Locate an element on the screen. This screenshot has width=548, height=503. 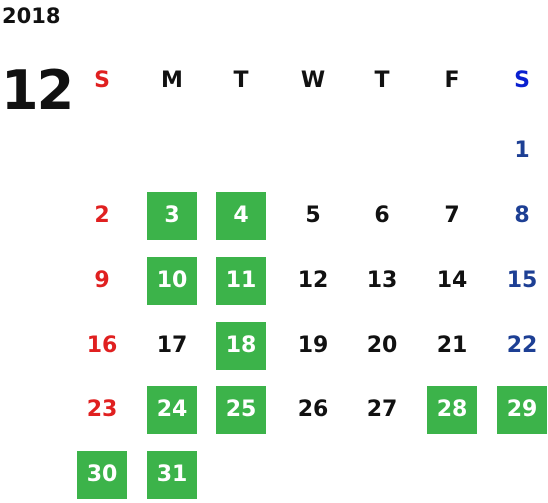
calendar-day-2: 2 is located at coordinates (102, 215).